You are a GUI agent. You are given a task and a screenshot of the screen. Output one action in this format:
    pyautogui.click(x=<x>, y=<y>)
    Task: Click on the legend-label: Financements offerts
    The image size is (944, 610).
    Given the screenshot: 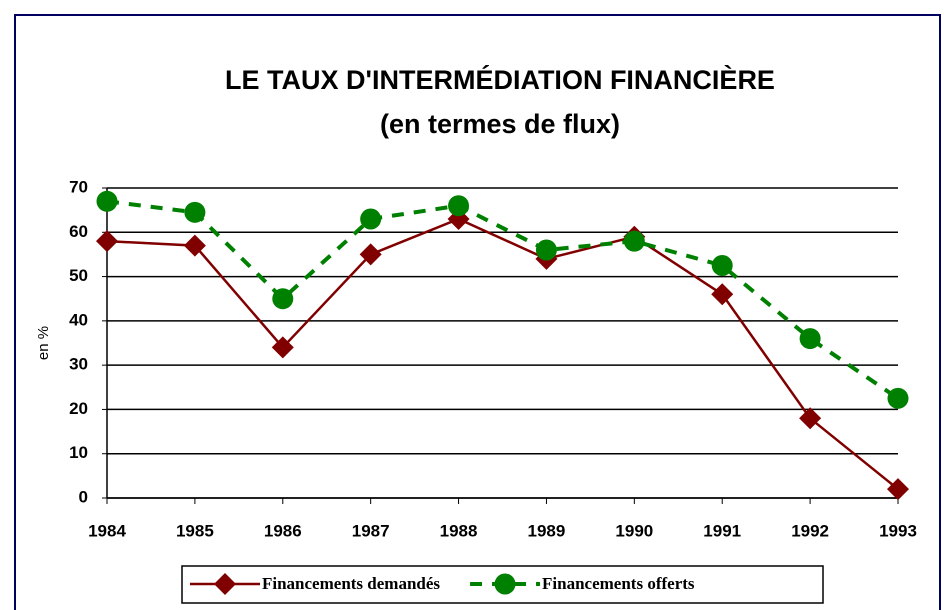 What is the action you would take?
    pyautogui.click(x=618, y=583)
    